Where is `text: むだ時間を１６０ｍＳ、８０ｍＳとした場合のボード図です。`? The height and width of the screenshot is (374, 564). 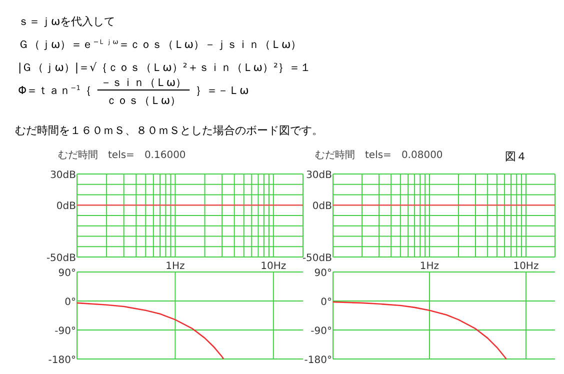
text: むだ時間を１６０ｍＳ、８０ｍＳとした場合のボード図です。 is located at coordinates (169, 130).